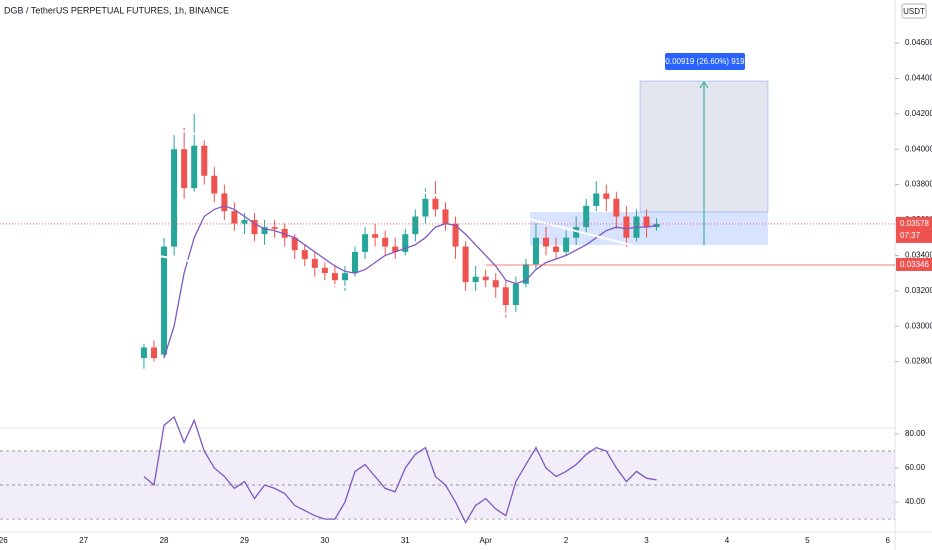 The image size is (932, 550). What do you see at coordinates (324, 540) in the screenshot?
I see `x-tick-label: 30` at bounding box center [324, 540].